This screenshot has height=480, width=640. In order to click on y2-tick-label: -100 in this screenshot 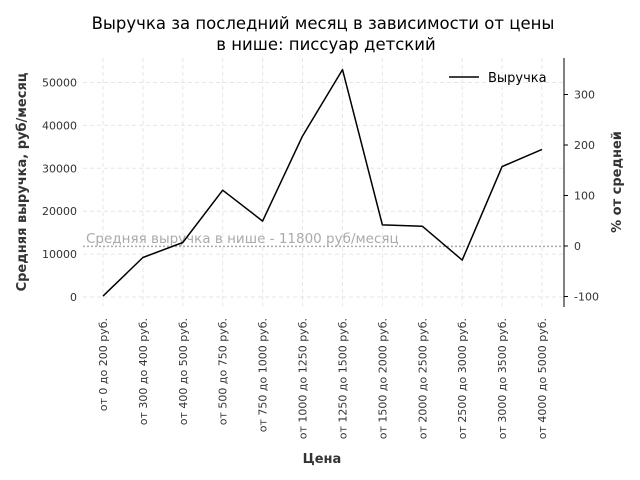, I will do `click(586, 297)`.